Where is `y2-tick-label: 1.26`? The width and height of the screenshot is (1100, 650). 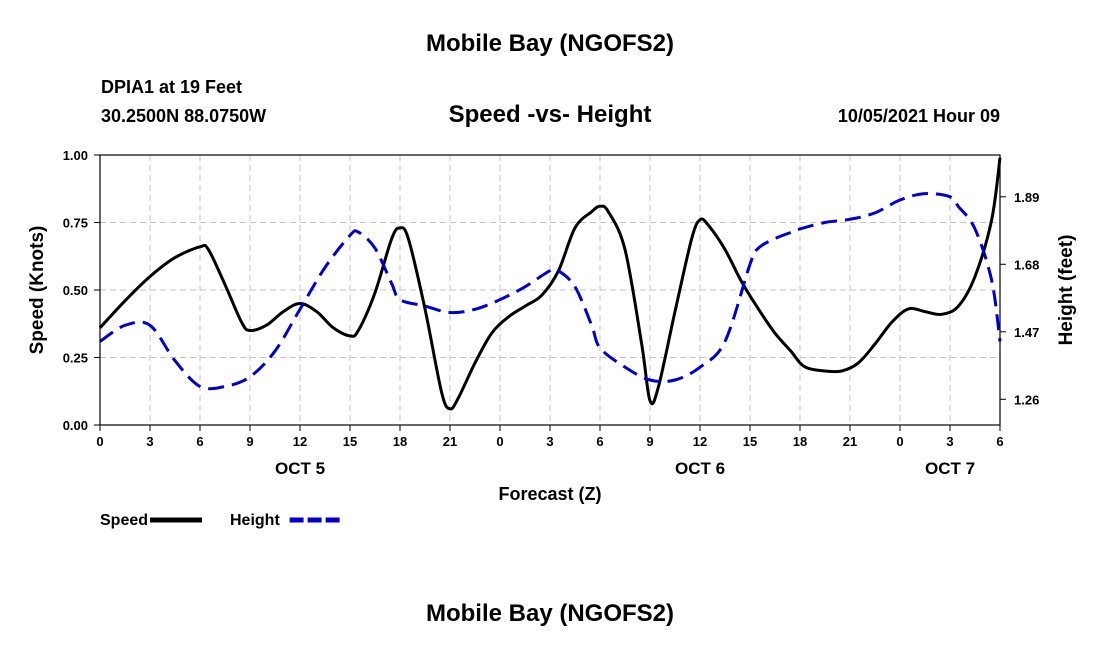
y2-tick-label: 1.26 is located at coordinates (1026, 399).